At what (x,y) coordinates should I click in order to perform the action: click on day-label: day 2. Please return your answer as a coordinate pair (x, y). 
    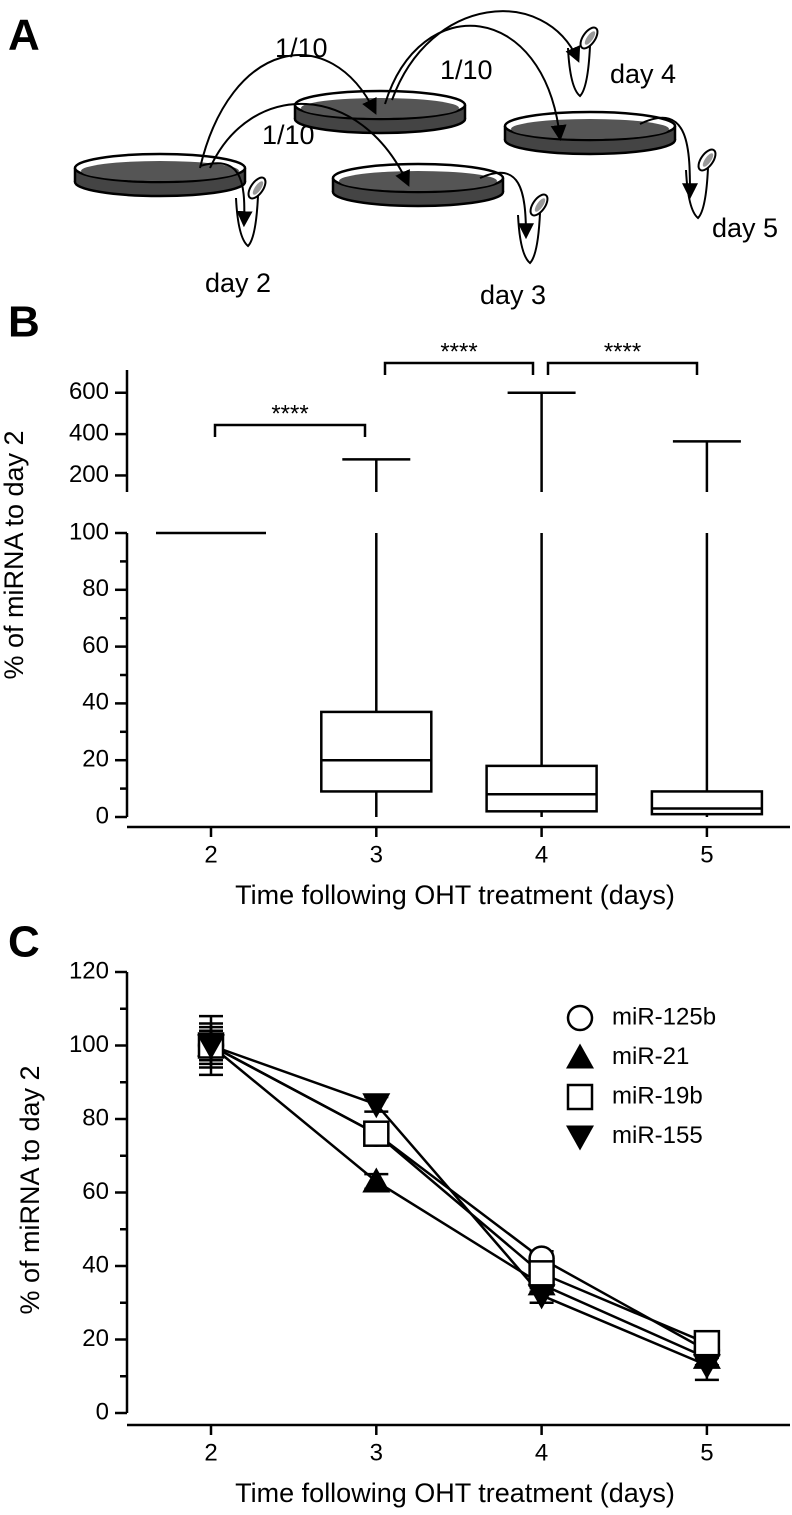
    Looking at the image, I should click on (238, 283).